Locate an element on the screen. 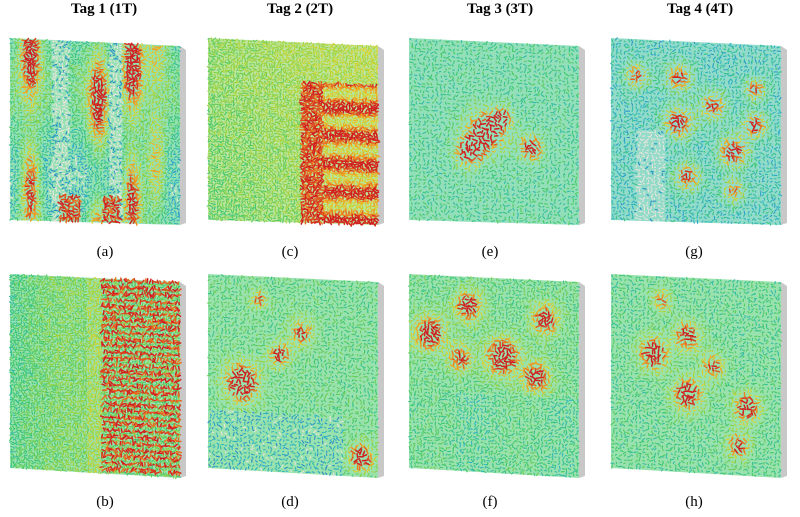 This screenshot has height=517, width=800. caption-d: (d) is located at coordinates (290, 502).